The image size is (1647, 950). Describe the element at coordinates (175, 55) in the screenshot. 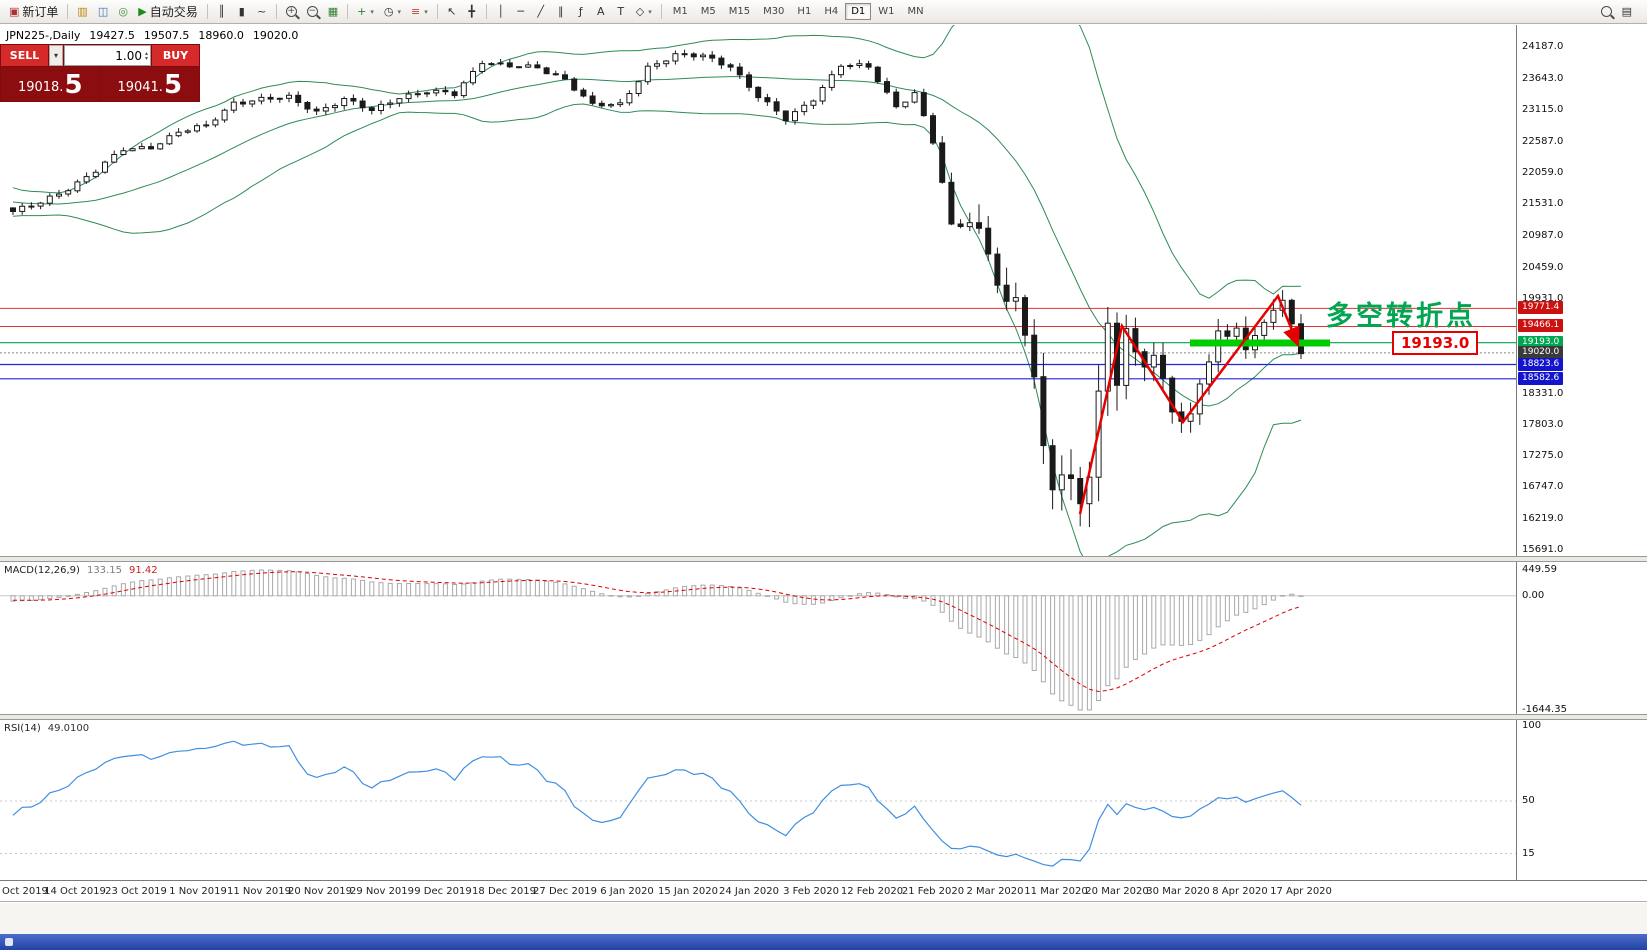

I see `buy-button: BUY` at that location.